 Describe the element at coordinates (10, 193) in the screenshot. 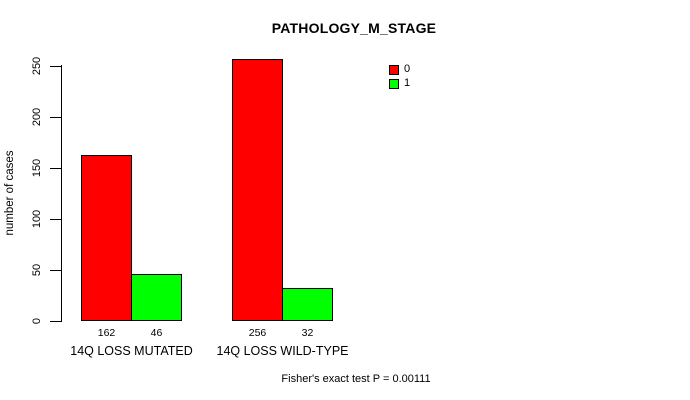

I see `y-axis-title: number of cases` at that location.